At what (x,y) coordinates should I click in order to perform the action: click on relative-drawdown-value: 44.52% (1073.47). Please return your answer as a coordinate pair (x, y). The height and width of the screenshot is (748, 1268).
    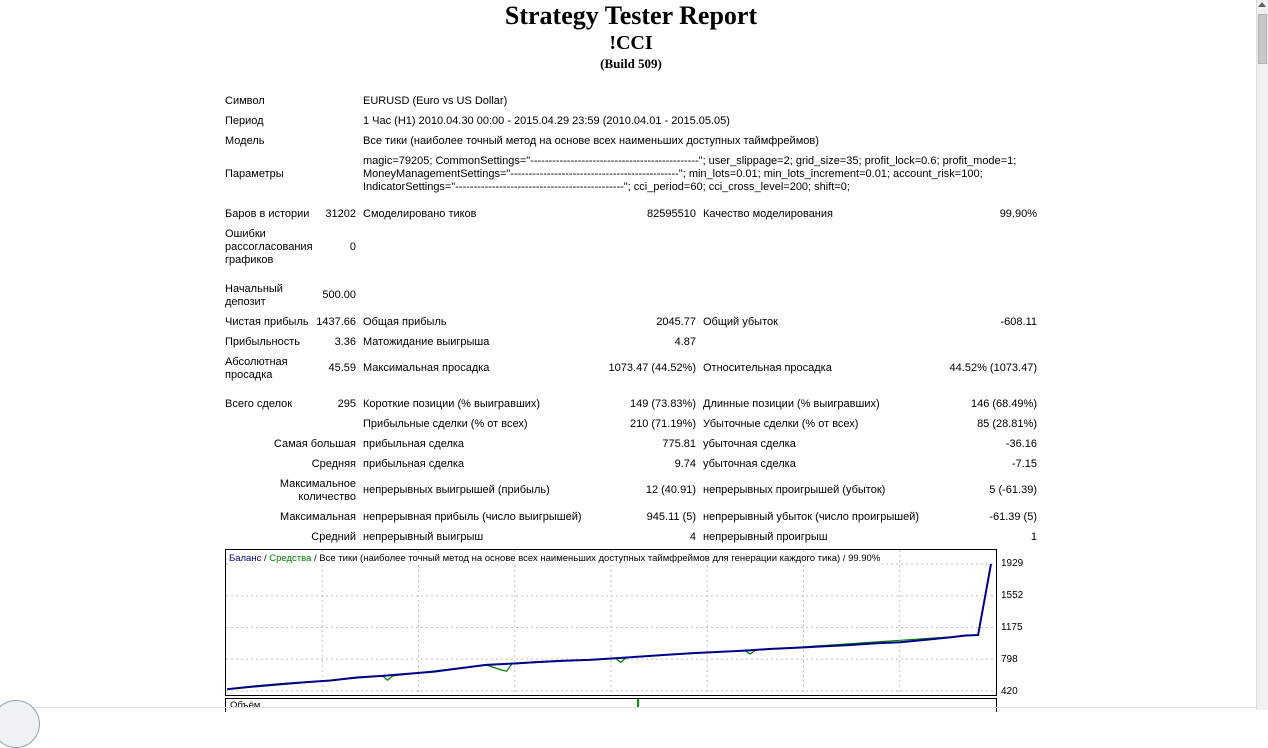
    Looking at the image, I should click on (993, 368).